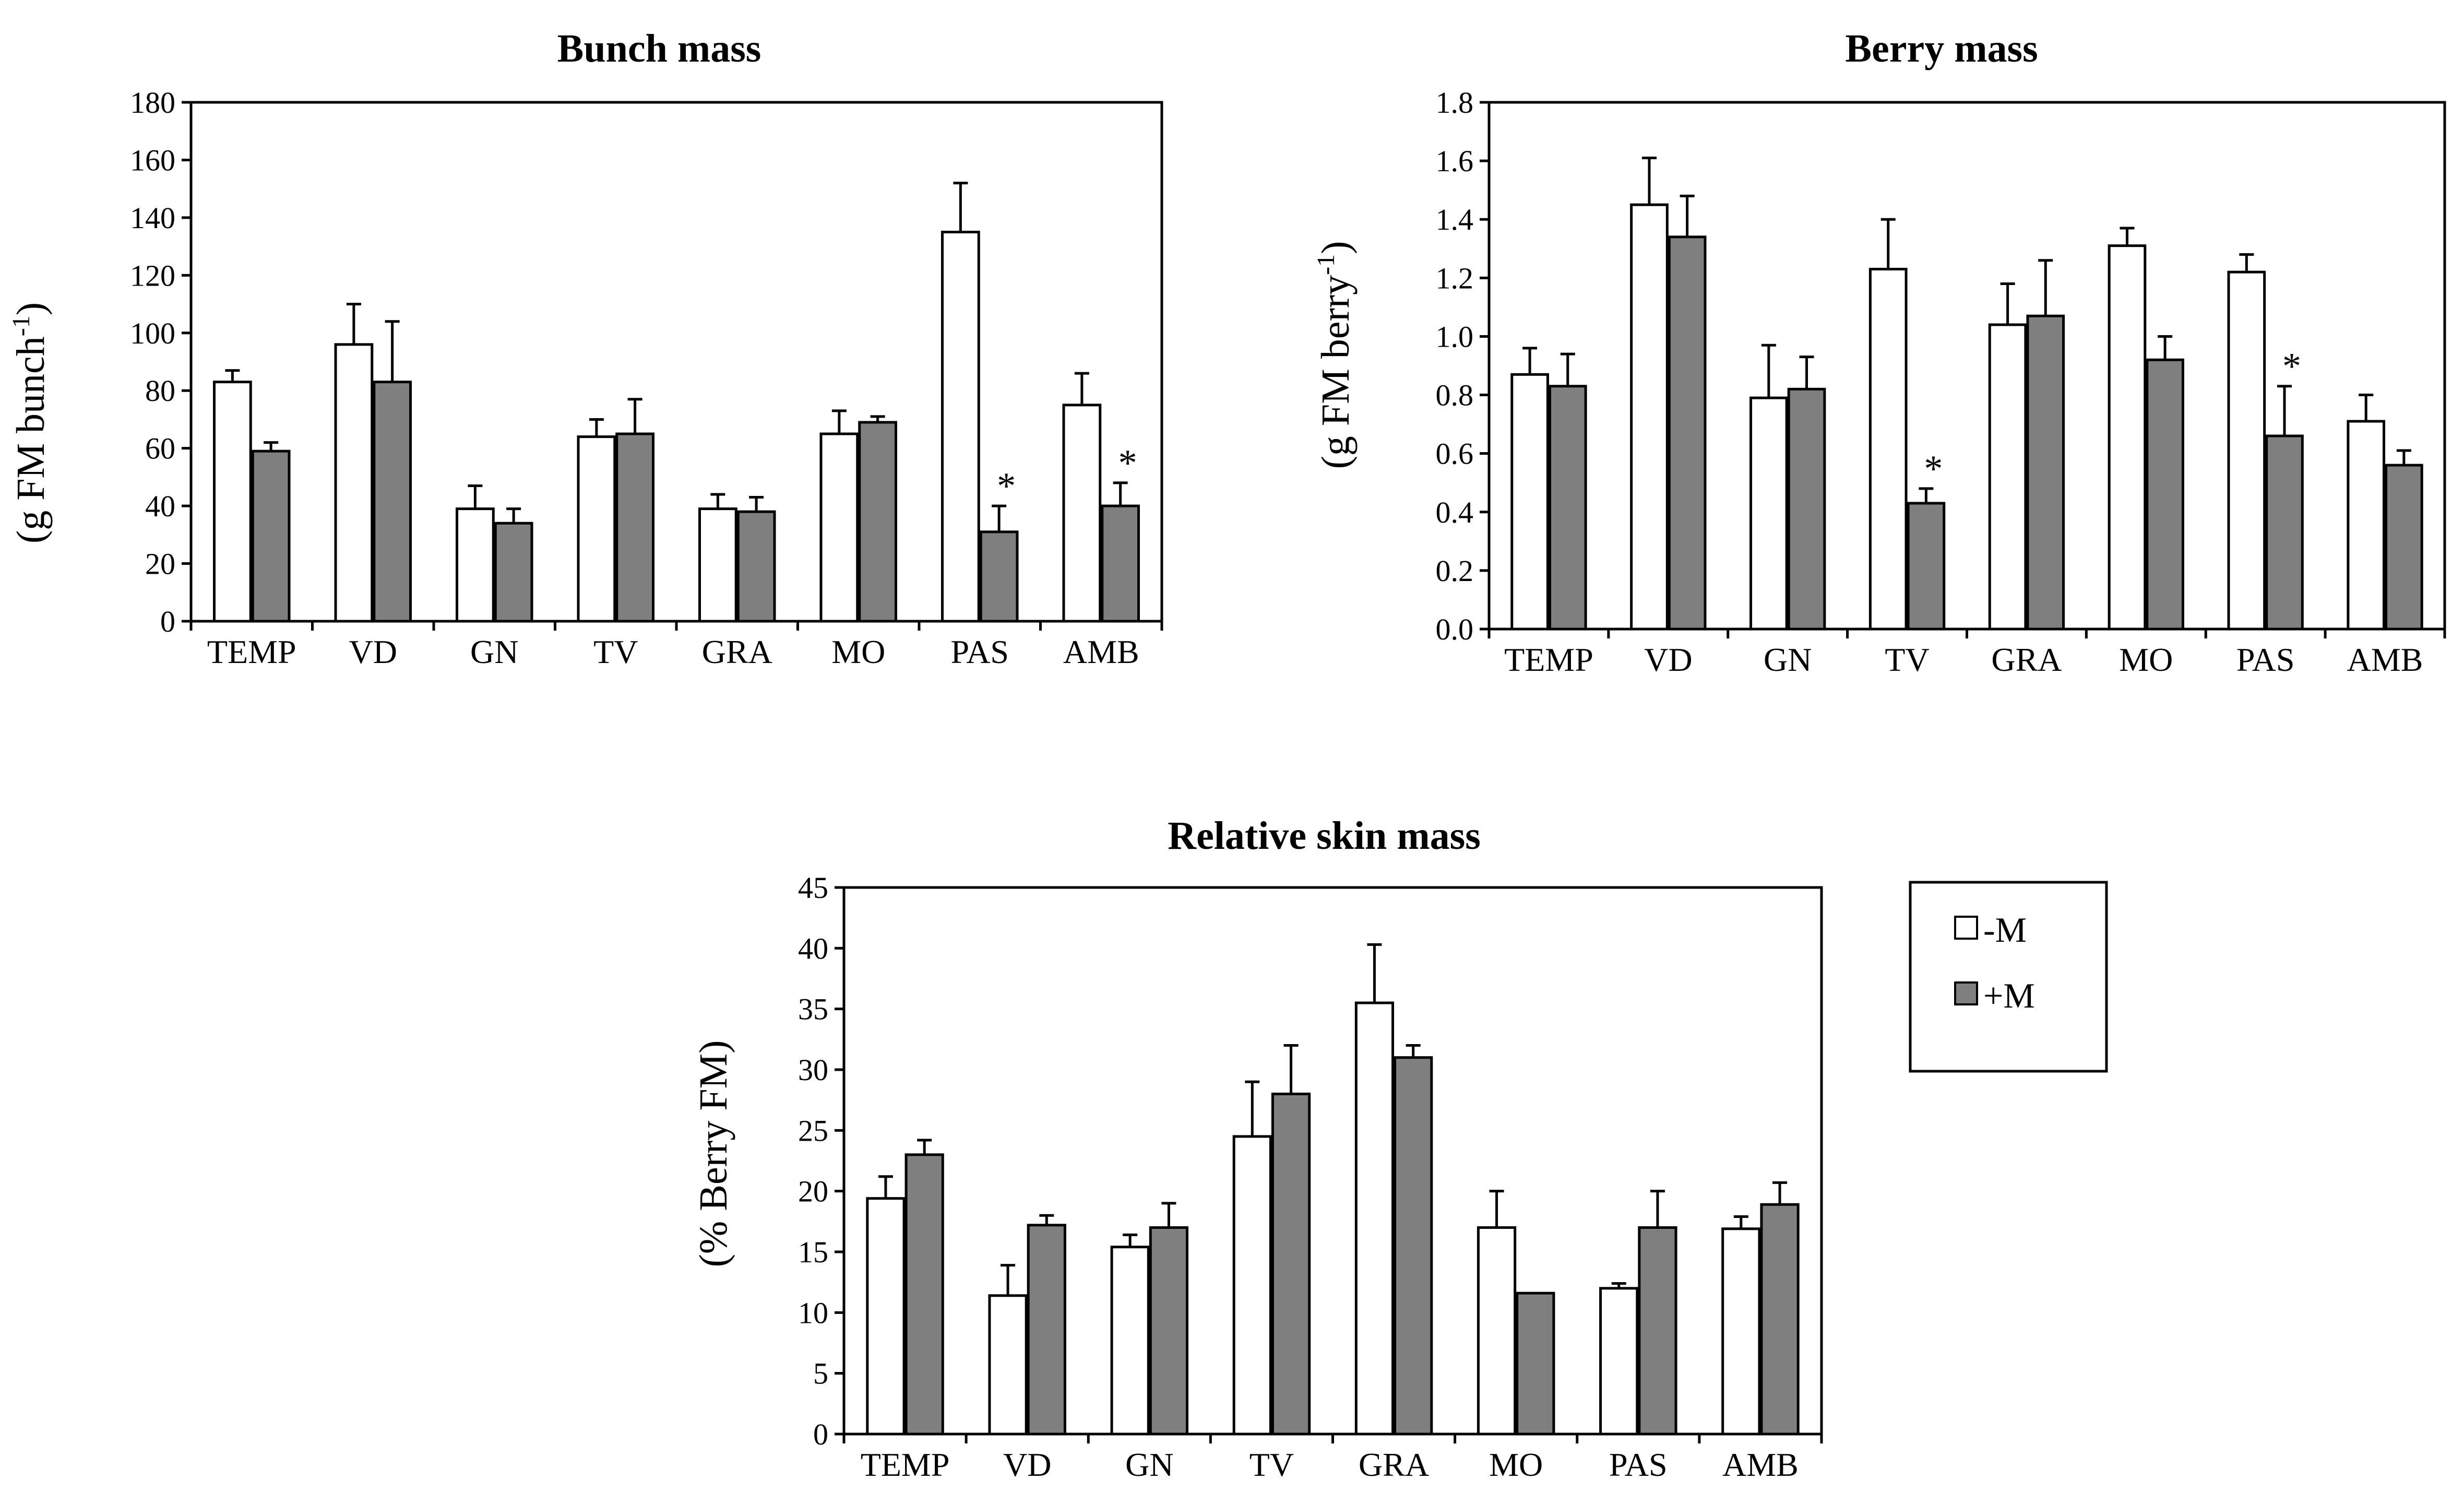  What do you see at coordinates (153, 333) in the screenshot?
I see `y-tick-label: 100` at bounding box center [153, 333].